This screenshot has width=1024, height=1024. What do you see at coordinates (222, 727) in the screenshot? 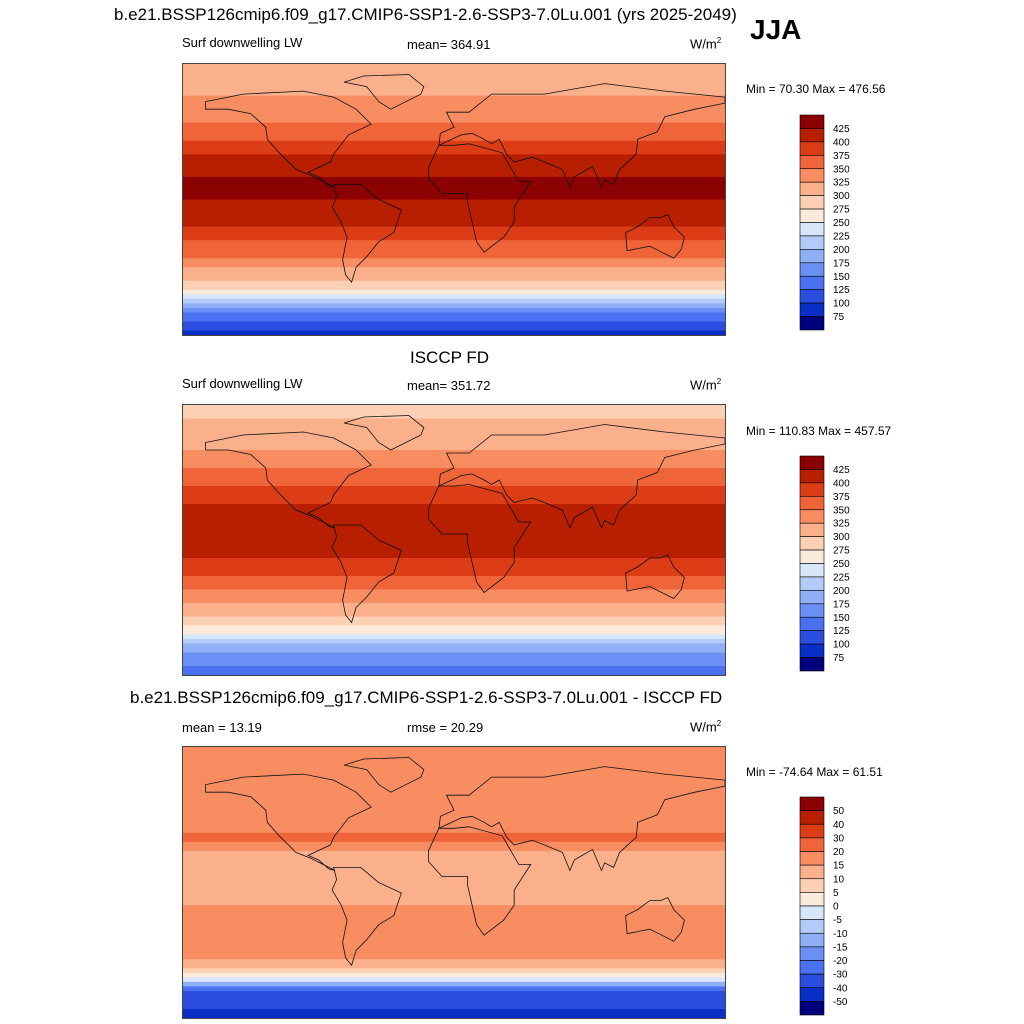
I see `panel3-mean-label: mean = 13.19` at bounding box center [222, 727].